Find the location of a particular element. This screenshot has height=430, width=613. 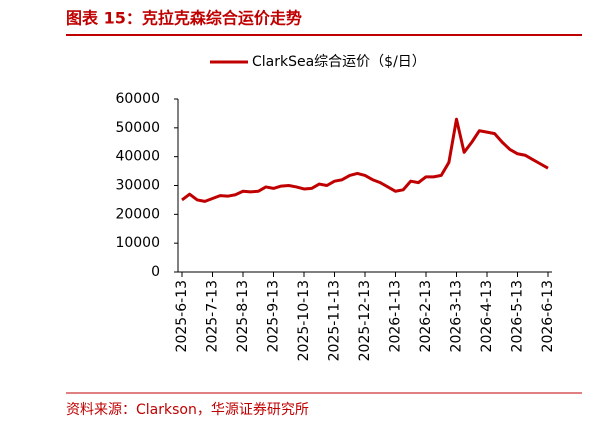

chart-title: 图表 15：克拉克森综合运价走势 is located at coordinates (184, 18).